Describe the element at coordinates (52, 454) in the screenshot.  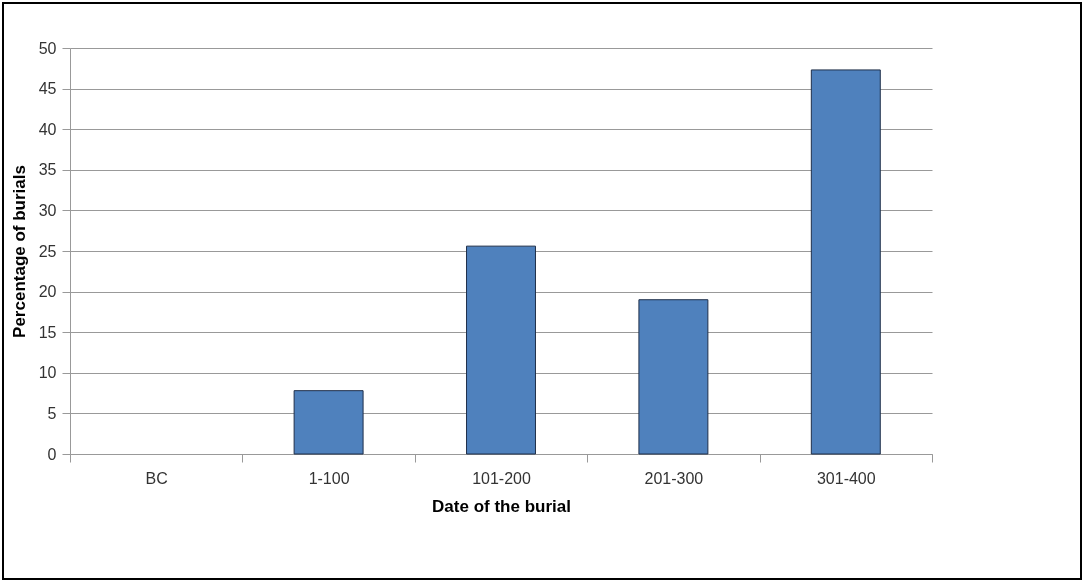
I see `y-tick-label: 0` at that location.